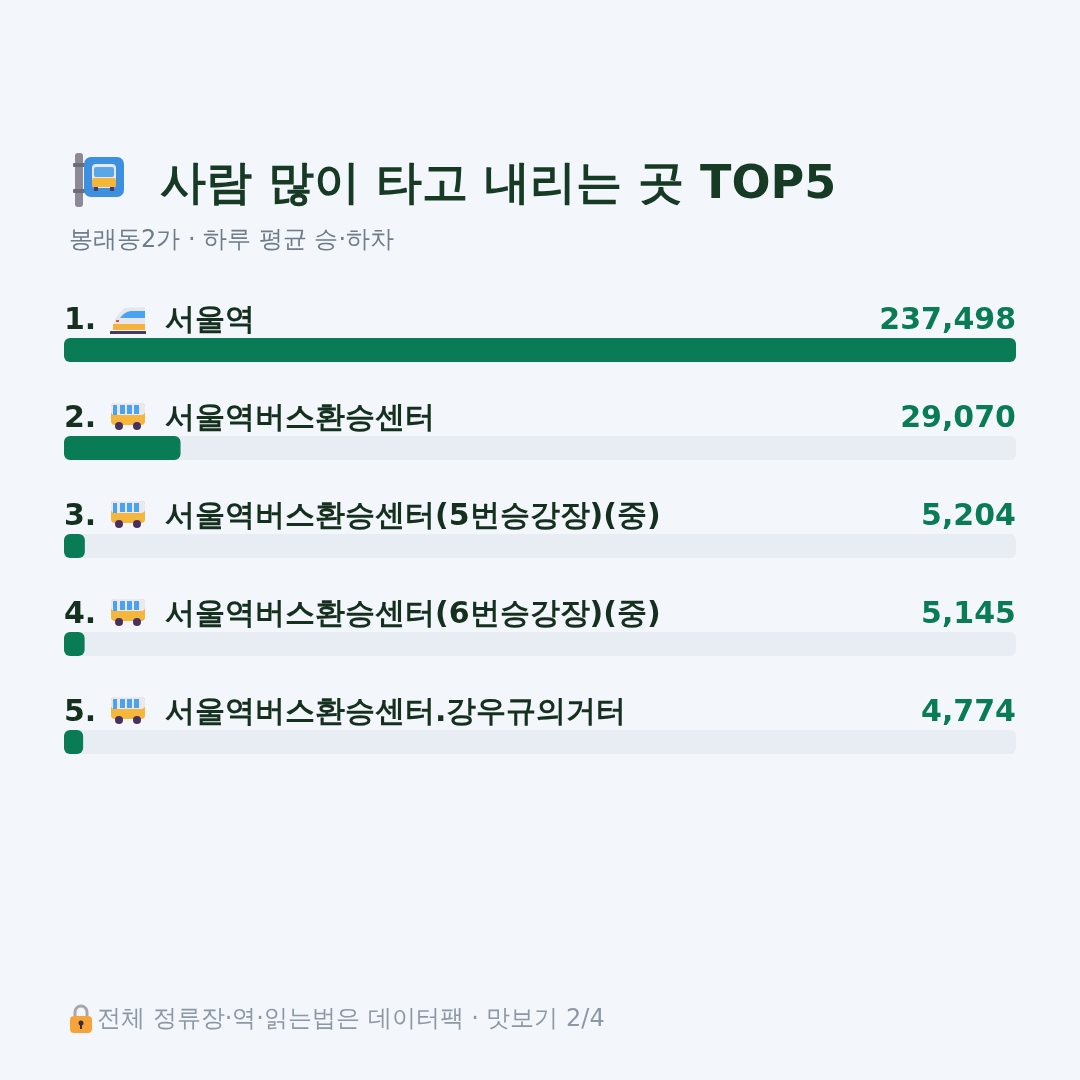 Image resolution: width=1080 pixels, height=1080 pixels. Describe the element at coordinates (159, 318) in the screenshot. I see `category-label: 1. 서울역` at that location.